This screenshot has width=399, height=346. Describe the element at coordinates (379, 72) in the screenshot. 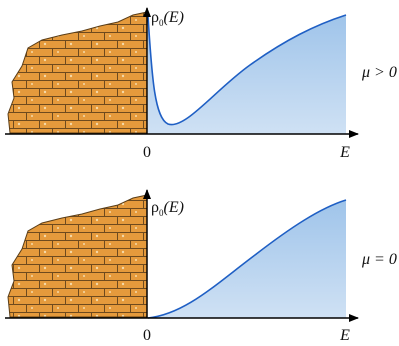

I see `condition: μ > 0` at that location.